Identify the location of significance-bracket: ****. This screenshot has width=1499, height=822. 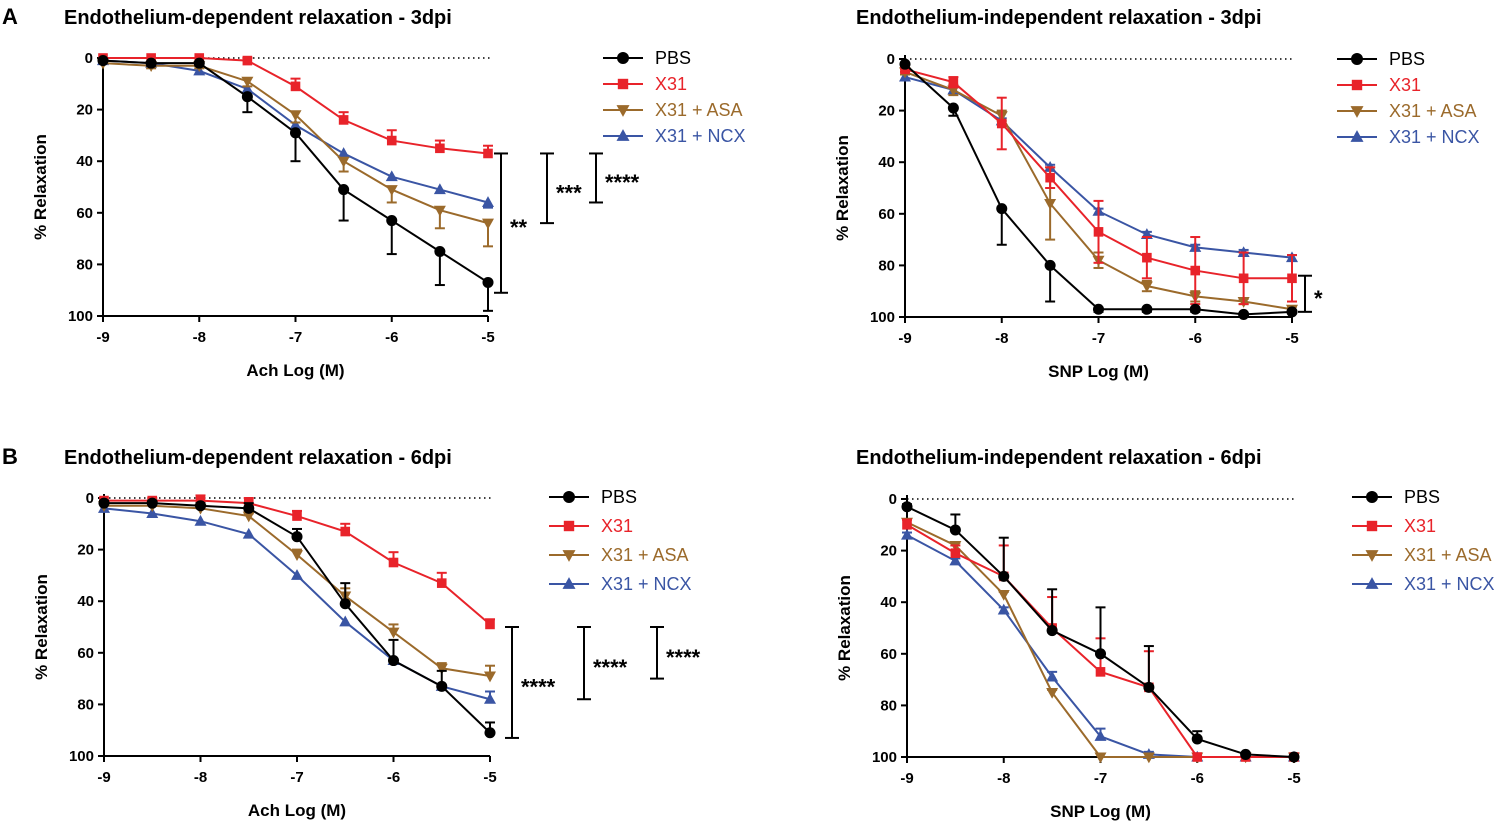
(675, 653).